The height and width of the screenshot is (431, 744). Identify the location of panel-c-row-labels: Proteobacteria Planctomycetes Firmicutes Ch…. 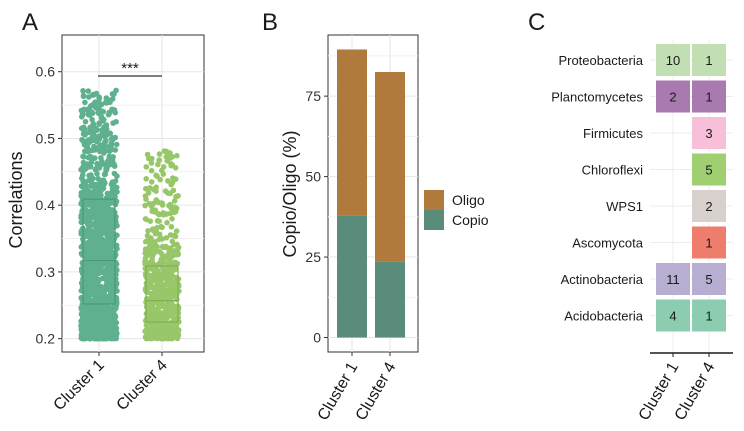
(597, 188).